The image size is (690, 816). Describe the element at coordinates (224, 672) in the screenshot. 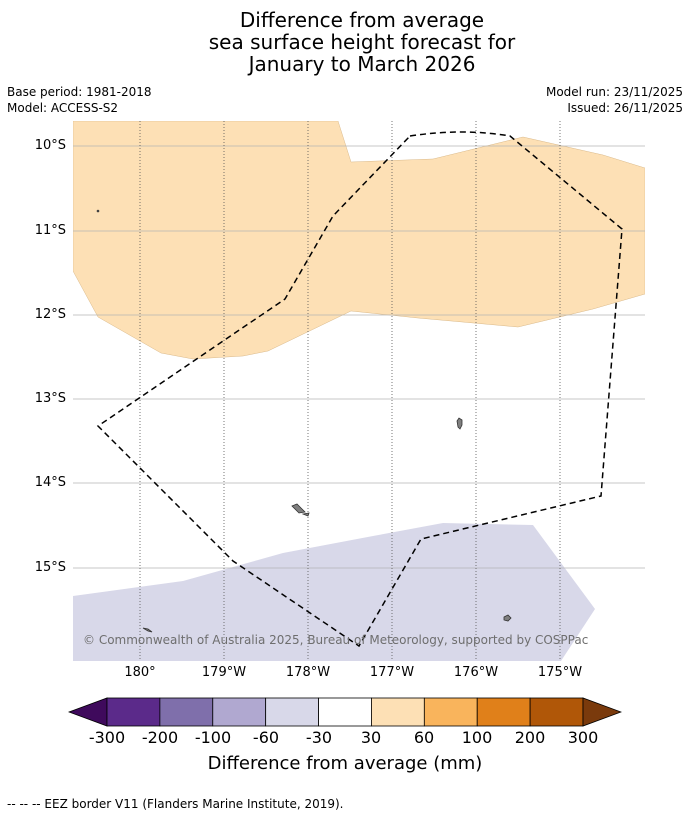

I see `lon-label-179w: 179°W` at that location.